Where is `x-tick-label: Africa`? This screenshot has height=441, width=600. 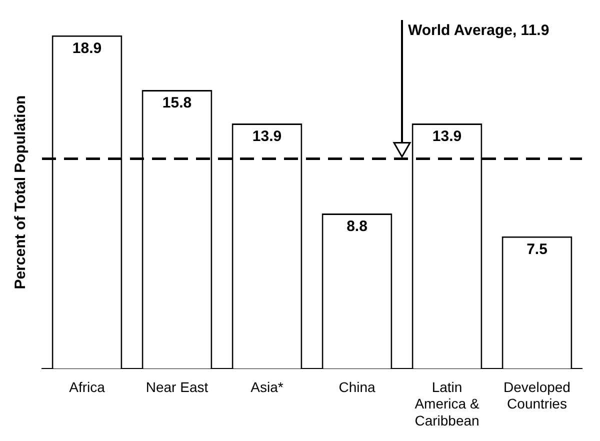
x-tick-label: Africa is located at coordinates (87, 386).